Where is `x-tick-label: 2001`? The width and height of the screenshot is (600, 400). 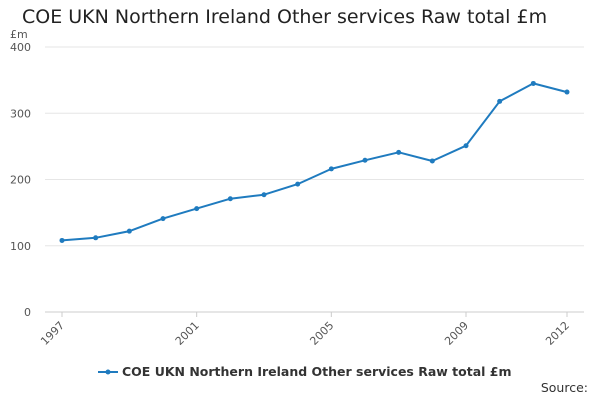 x-tick-label: 2001 is located at coordinates (187, 333).